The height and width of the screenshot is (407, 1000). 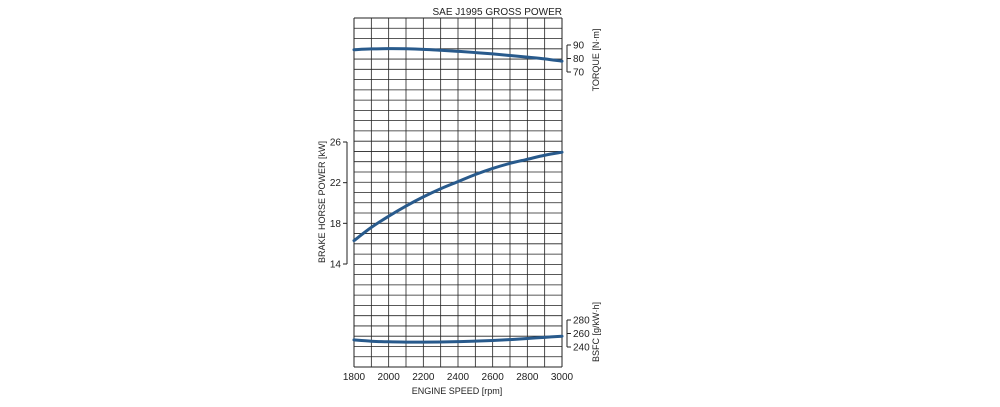 I want to click on torque-tick-label: 90, so click(x=579, y=46).